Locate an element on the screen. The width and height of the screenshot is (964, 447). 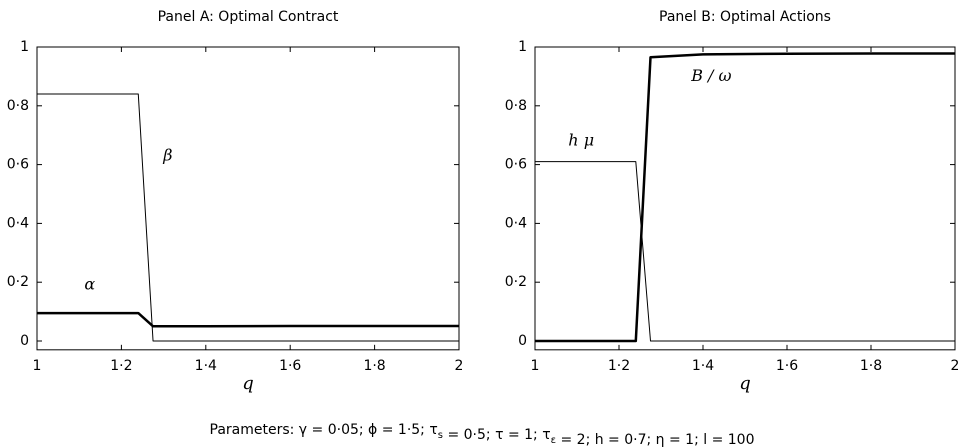
series-label: B / ω is located at coordinates (710, 75).